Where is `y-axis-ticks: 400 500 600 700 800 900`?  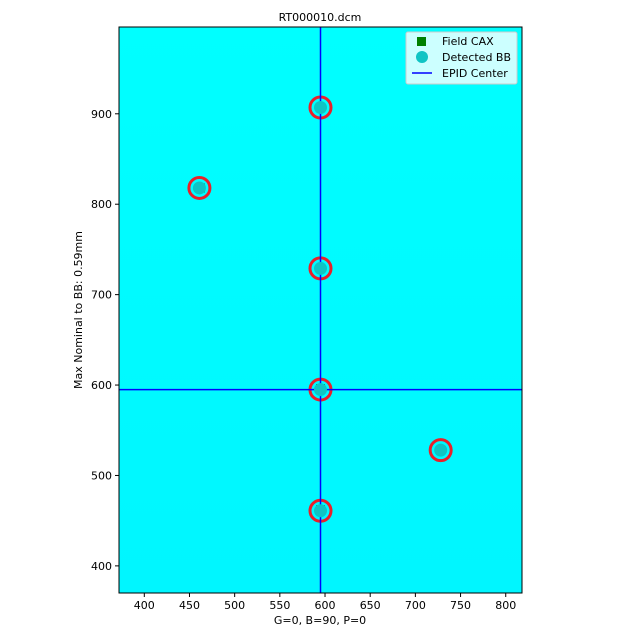
y-axis-ticks: 400 500 600 700 800 900 is located at coordinates (105, 340).